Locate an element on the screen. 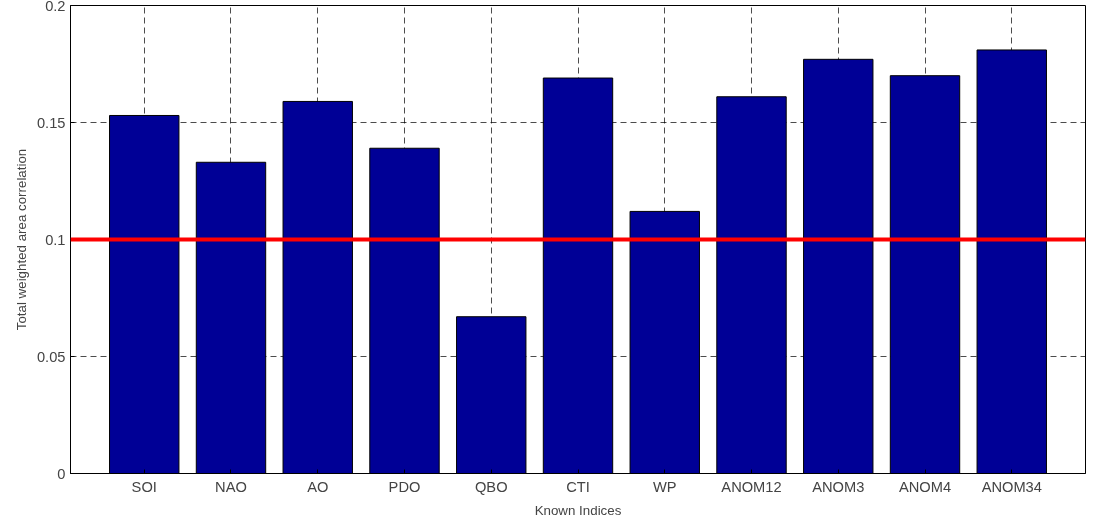  x-tick-label: ANOM4 is located at coordinates (925, 486).